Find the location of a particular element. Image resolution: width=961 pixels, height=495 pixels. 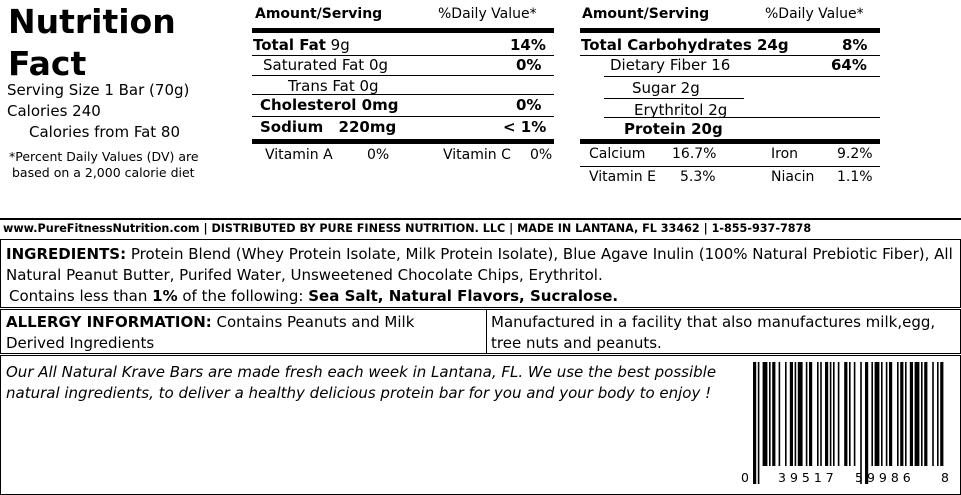

iron-label: Iron is located at coordinates (785, 154).